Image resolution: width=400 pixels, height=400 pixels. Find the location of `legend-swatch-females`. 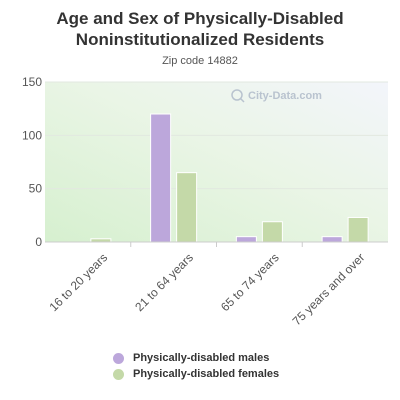

legend-swatch-females is located at coordinates (118, 374).